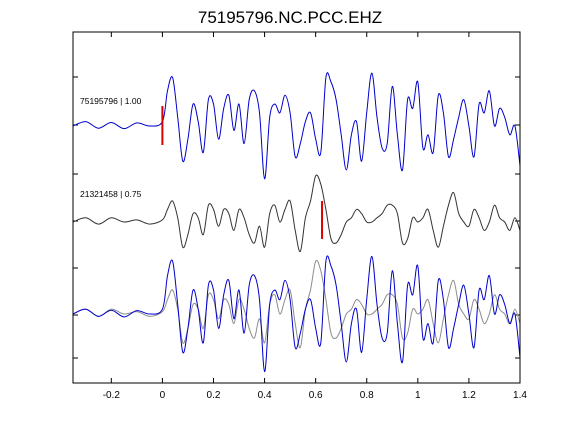  Describe the element at coordinates (265, 395) in the screenshot. I see `x-tick-label: 0.4` at that location.